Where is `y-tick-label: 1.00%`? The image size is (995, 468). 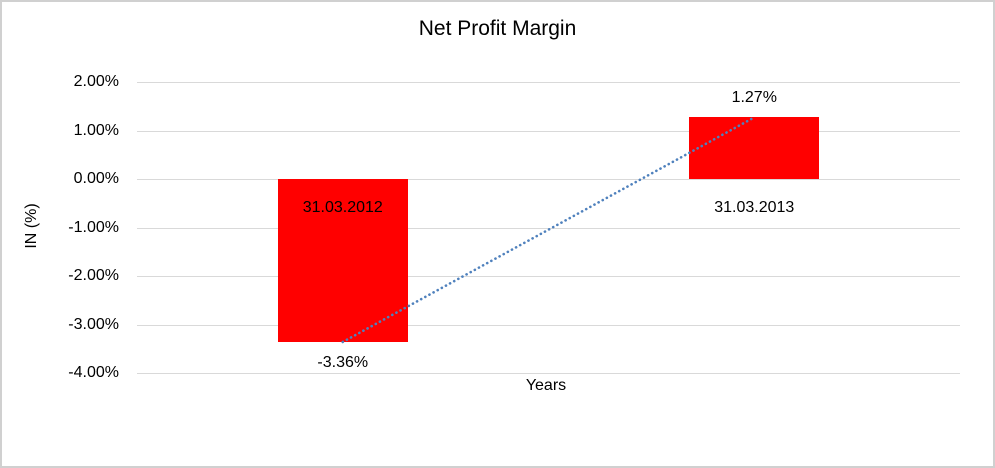
y-tick-label: 1.00% is located at coordinates (96, 130).